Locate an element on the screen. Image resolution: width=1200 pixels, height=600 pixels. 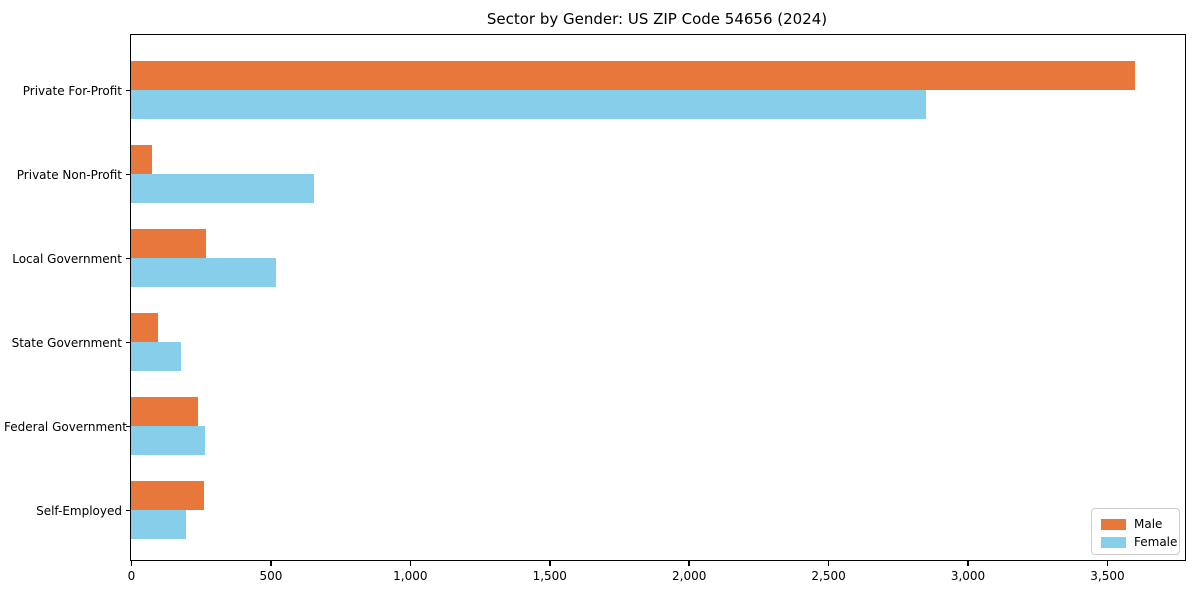
legend-item-female: Female is located at coordinates (1140, 542).